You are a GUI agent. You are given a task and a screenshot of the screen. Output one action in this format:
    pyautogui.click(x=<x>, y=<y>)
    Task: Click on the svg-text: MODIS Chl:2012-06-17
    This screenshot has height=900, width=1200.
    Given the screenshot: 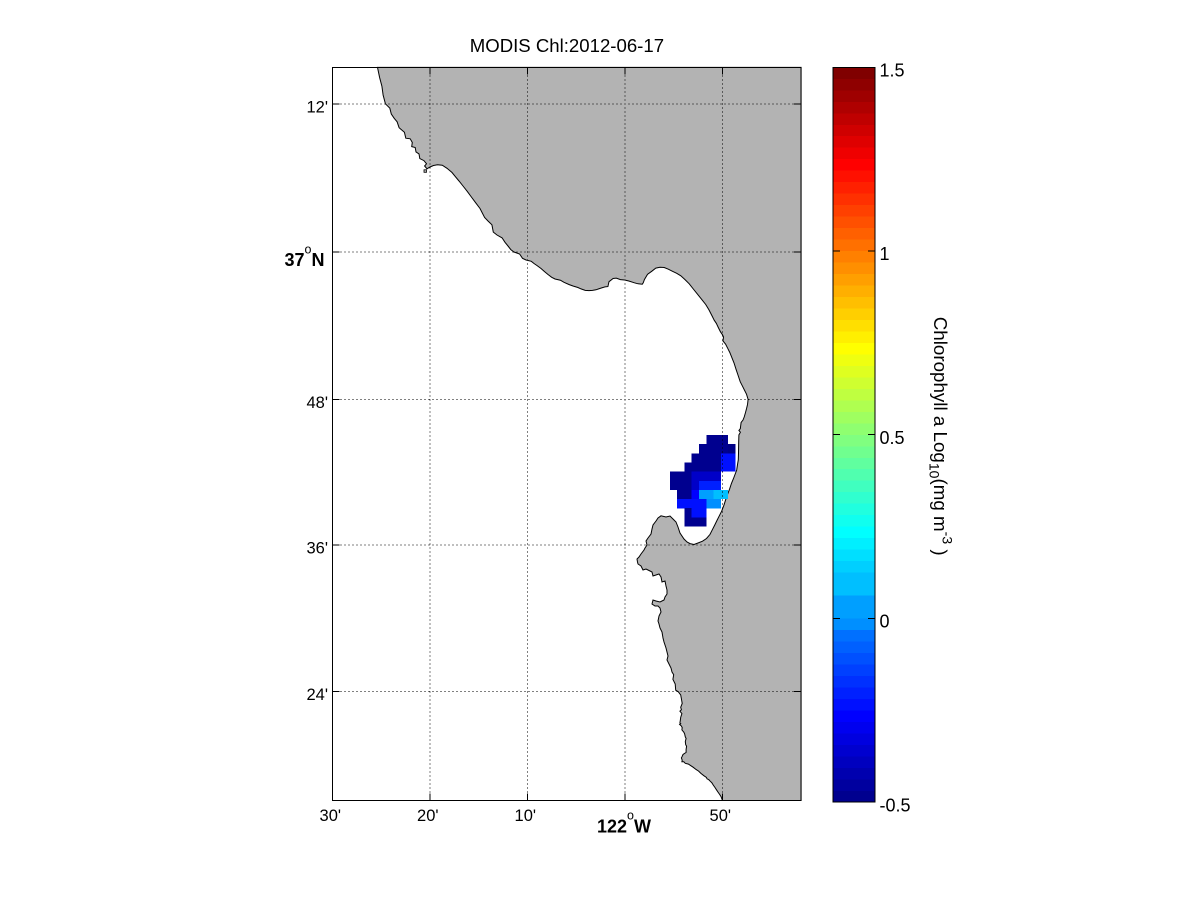 What is the action you would take?
    pyautogui.click(x=567, y=45)
    